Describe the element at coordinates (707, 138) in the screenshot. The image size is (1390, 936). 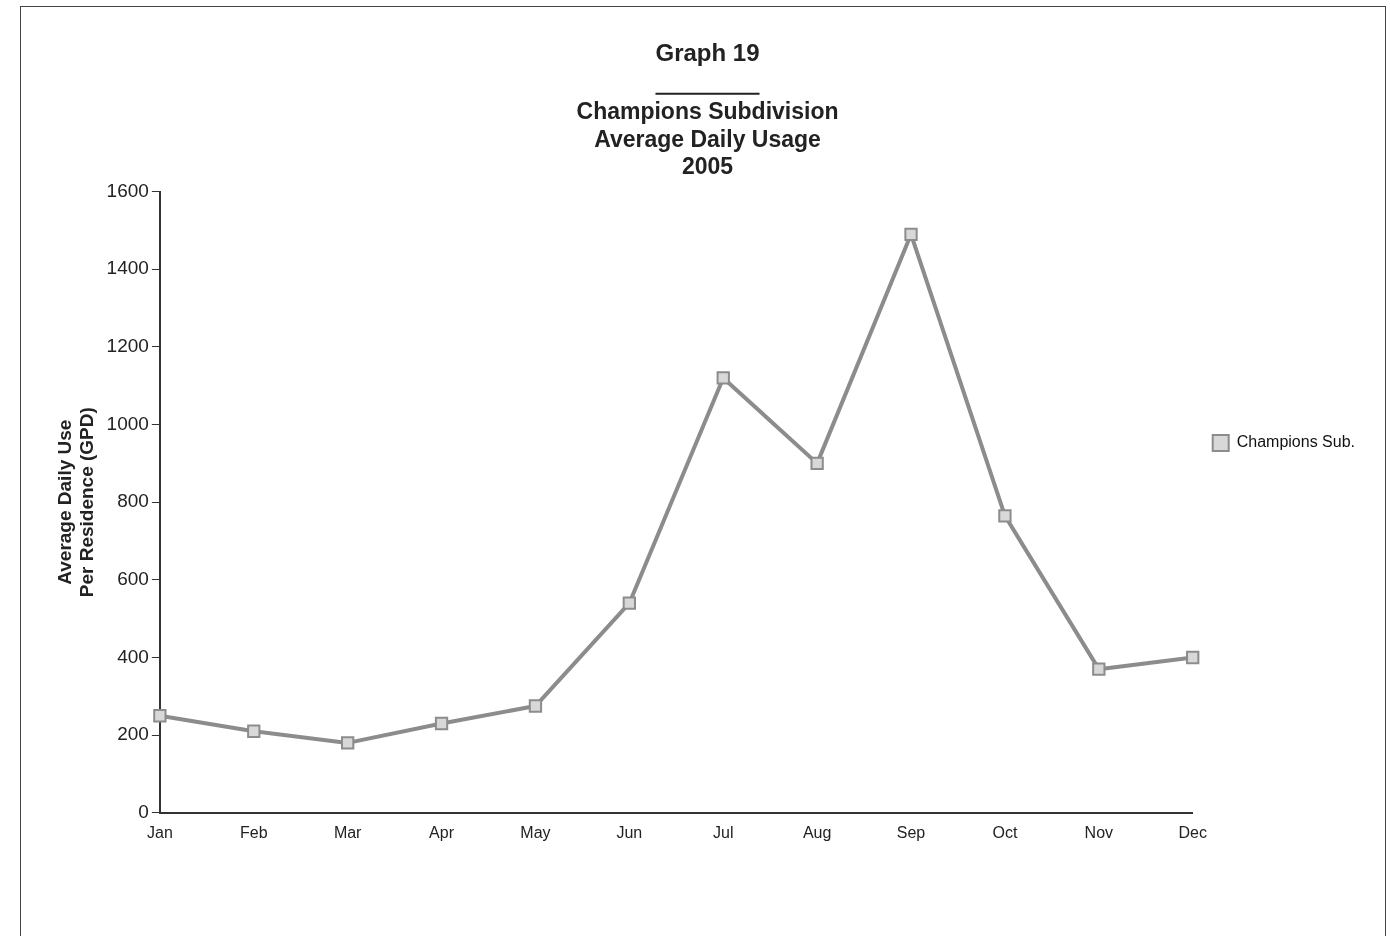
I see `chart-subtitle: Champions Subdivision Average Daily Usage 2005` at that location.